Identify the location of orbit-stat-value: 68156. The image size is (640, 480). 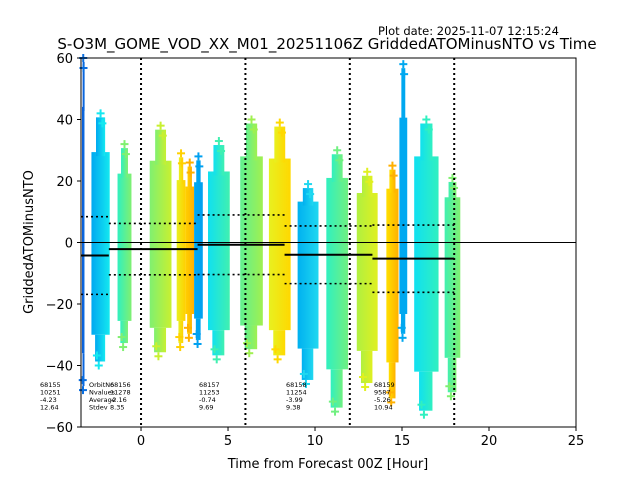
(120, 385).